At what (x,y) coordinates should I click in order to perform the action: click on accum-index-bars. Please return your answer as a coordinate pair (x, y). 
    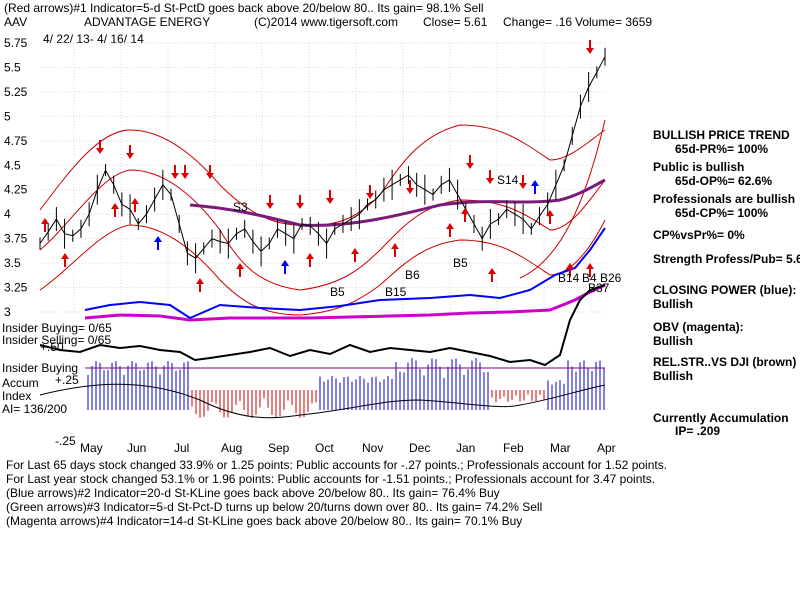
    Looking at the image, I should click on (346, 388).